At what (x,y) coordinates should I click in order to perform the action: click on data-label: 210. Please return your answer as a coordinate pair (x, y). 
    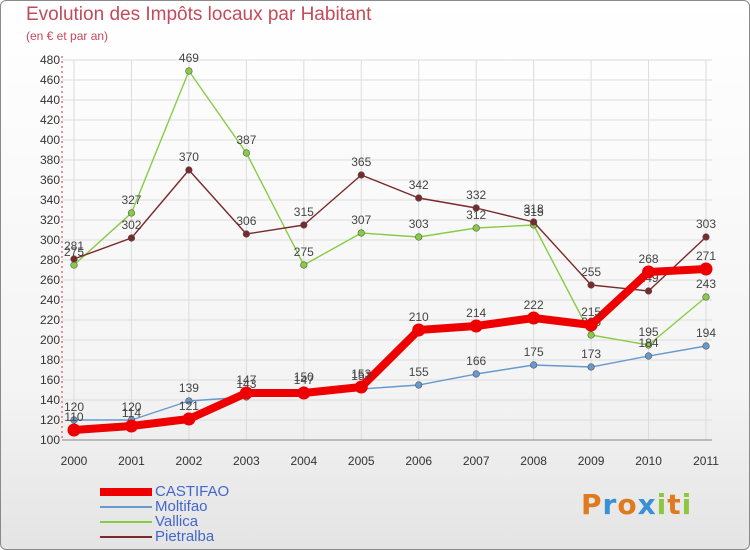
    Looking at the image, I should click on (419, 317).